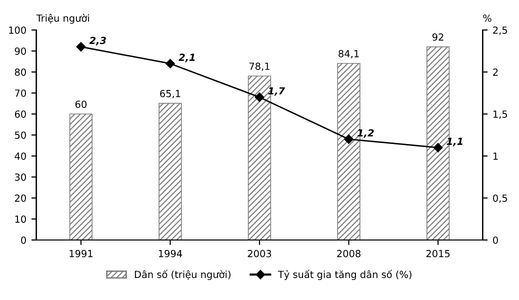 The width and height of the screenshot is (519, 300). What do you see at coordinates (500, 114) in the screenshot?
I see `y2-tick-label: 1,5` at bounding box center [500, 114].